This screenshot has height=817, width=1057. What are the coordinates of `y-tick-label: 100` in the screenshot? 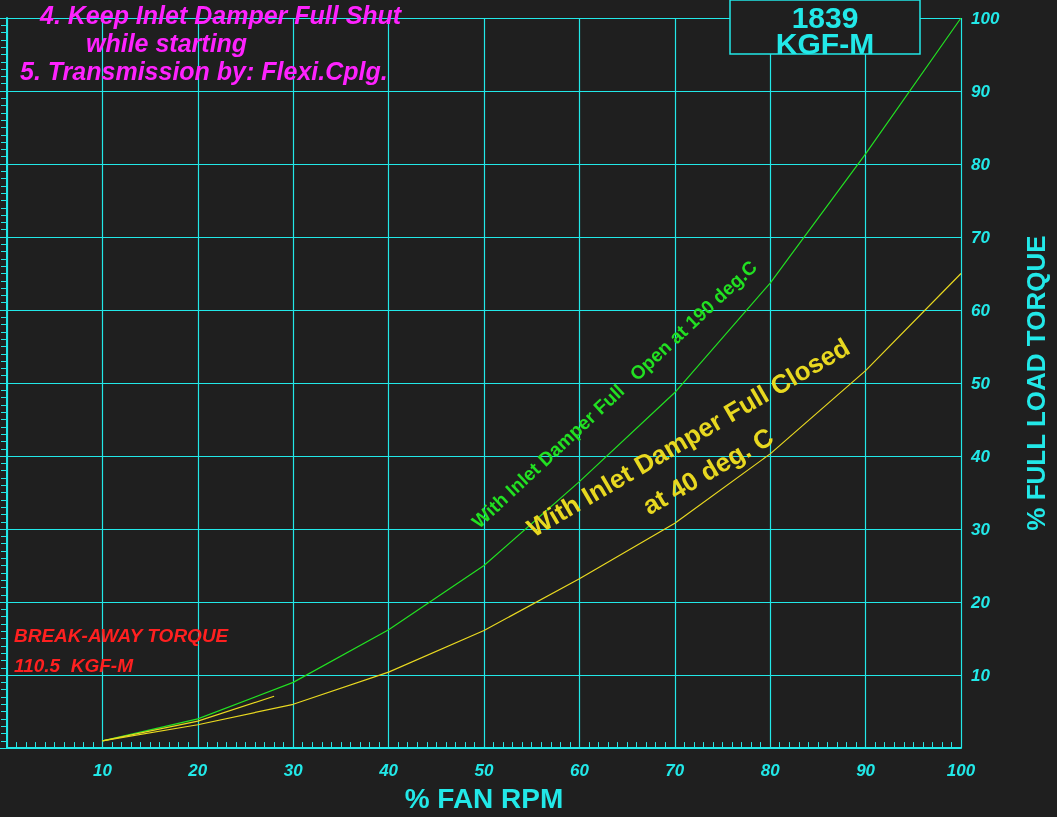 It's located at (985, 18).